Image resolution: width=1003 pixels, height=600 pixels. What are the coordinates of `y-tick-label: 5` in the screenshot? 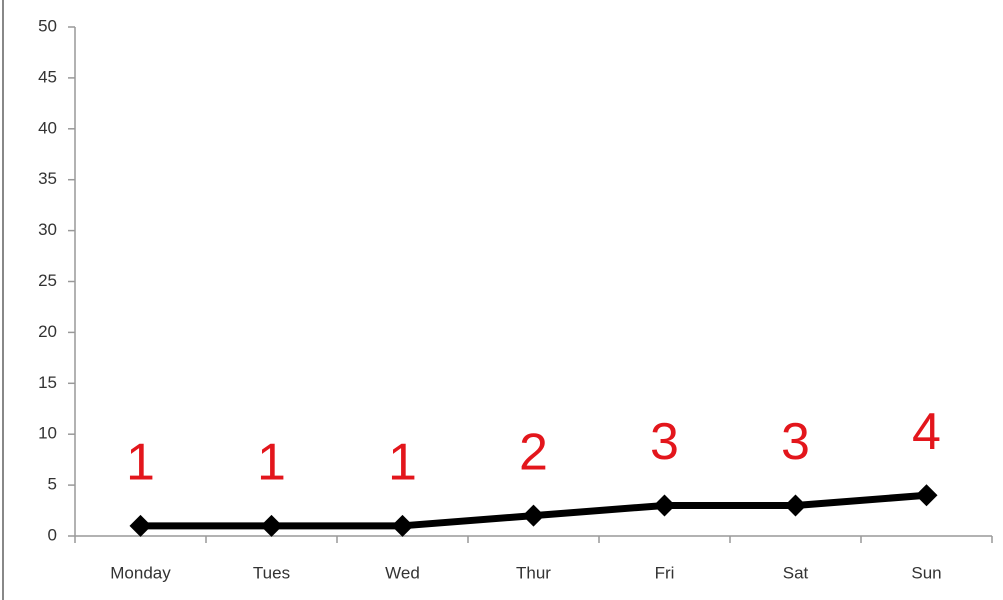 It's located at (52, 484).